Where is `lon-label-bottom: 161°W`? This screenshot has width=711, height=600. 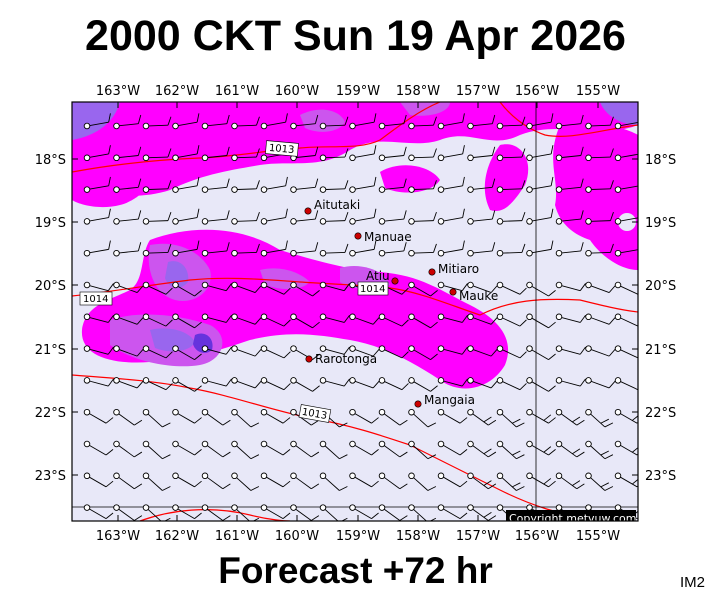 lon-label-bottom: 161°W is located at coordinates (237, 536).